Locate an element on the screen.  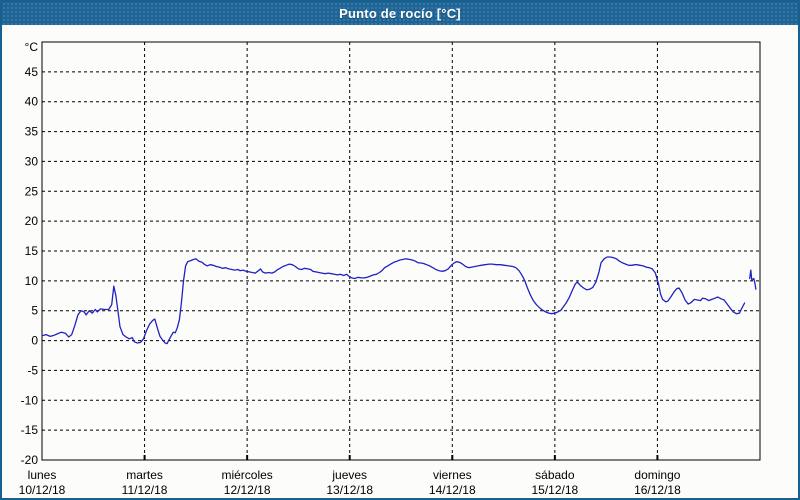
x-axis-ticks is located at coordinates (401, 457).